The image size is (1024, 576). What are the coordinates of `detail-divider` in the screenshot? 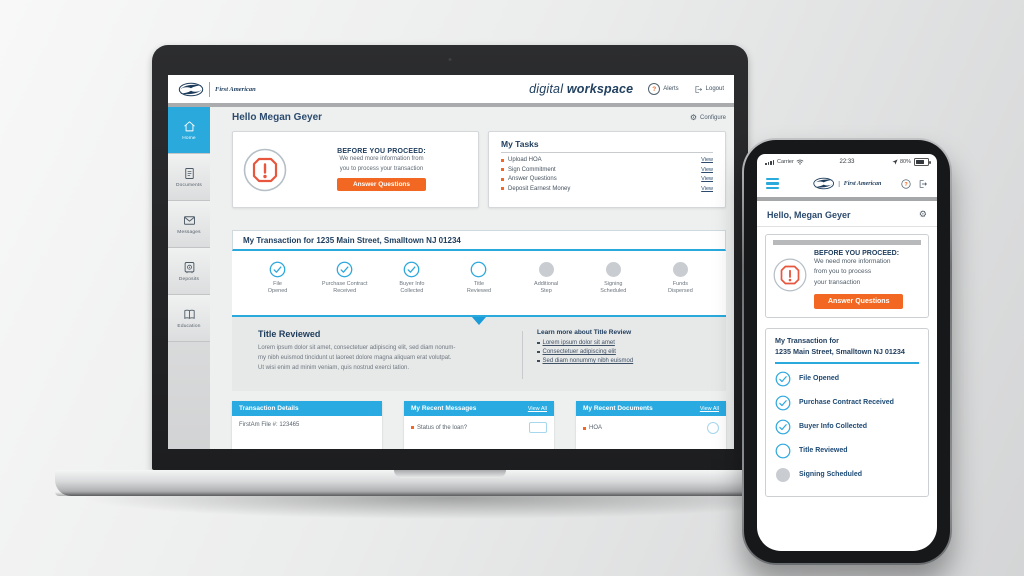 It's located at (522, 355).